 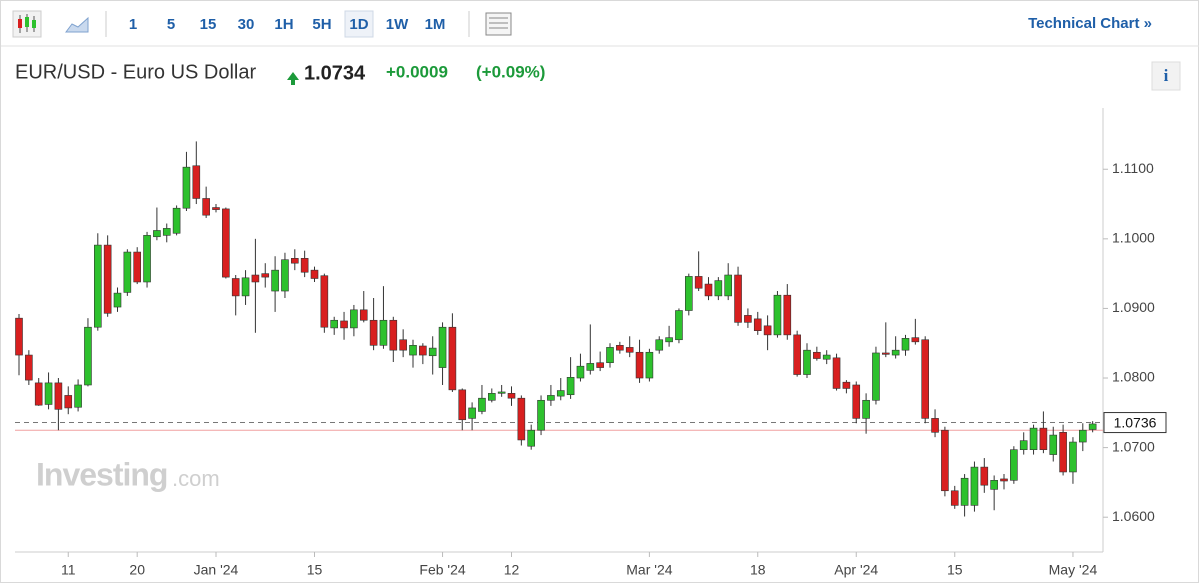 I want to click on watermark: Investing, so click(x=101, y=474).